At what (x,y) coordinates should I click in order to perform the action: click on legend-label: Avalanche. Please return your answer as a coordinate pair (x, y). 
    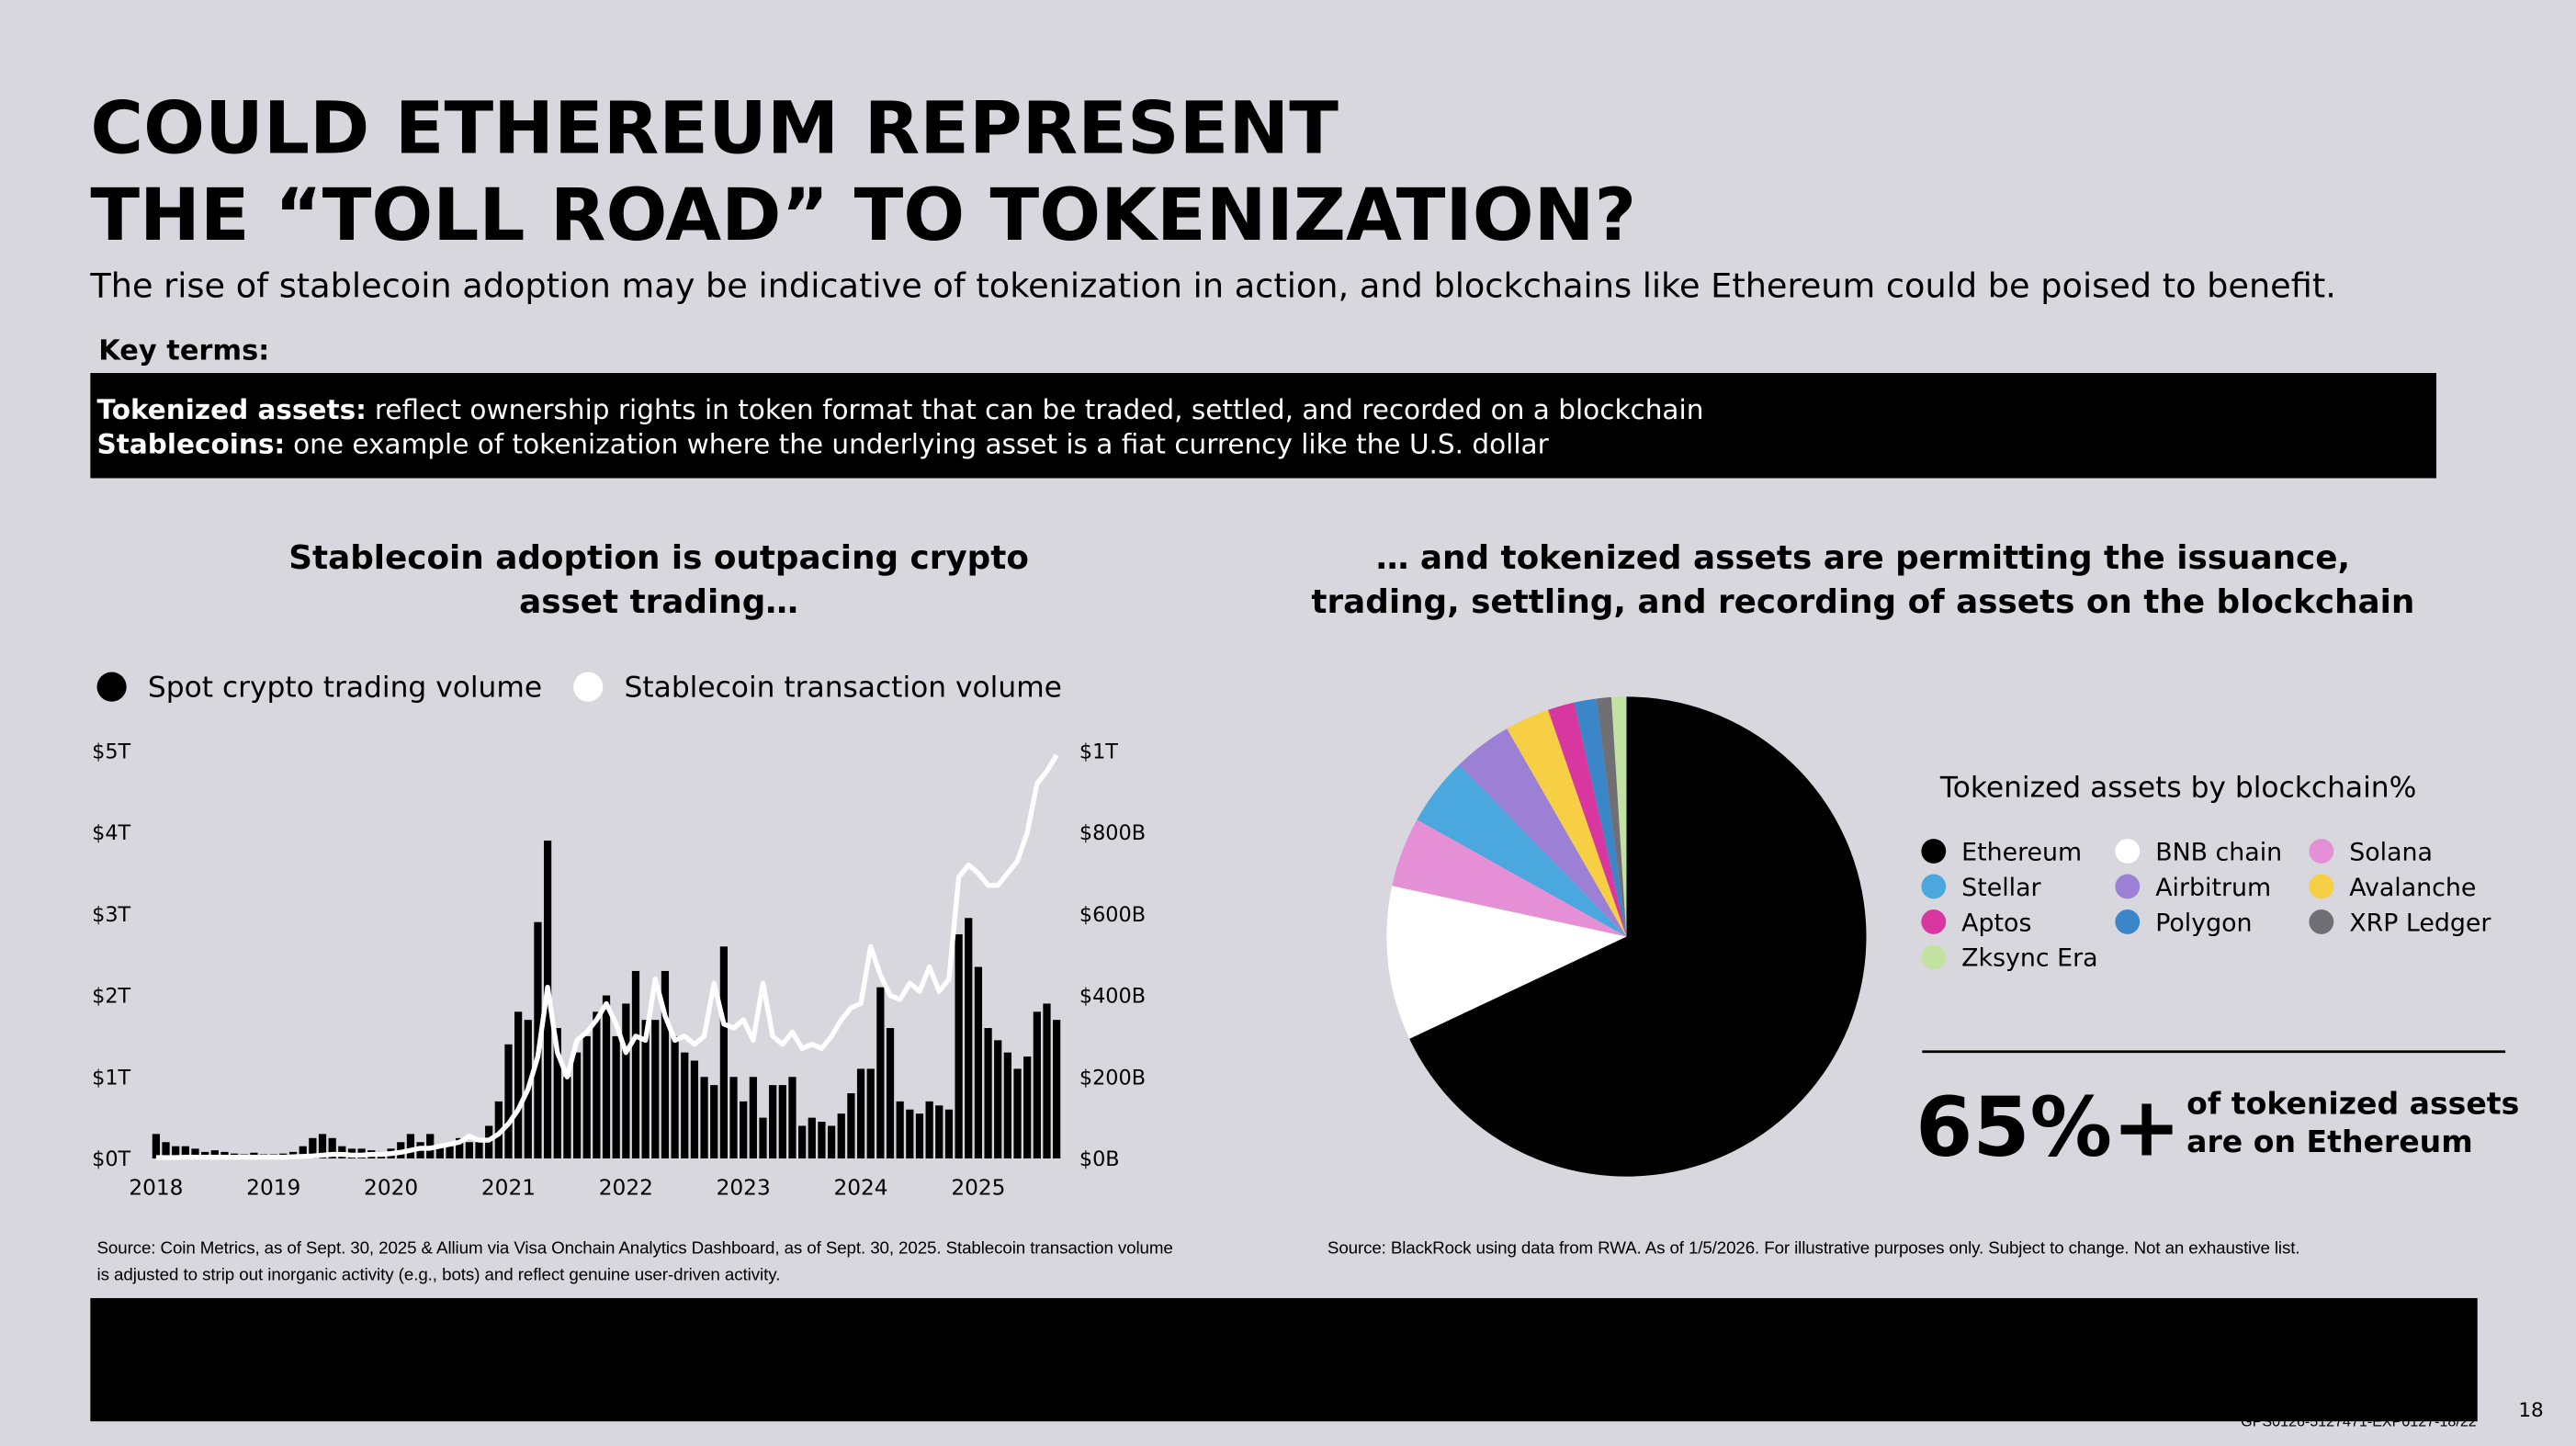
    Looking at the image, I should click on (2412, 888).